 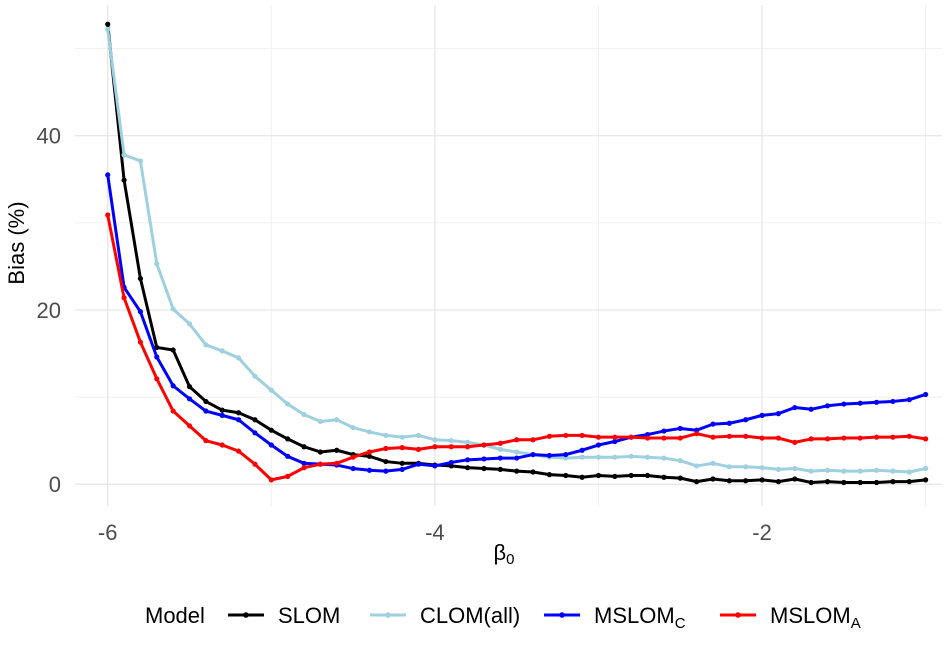 What do you see at coordinates (49, 136) in the screenshot?
I see `y-tick-label: 40` at bounding box center [49, 136].